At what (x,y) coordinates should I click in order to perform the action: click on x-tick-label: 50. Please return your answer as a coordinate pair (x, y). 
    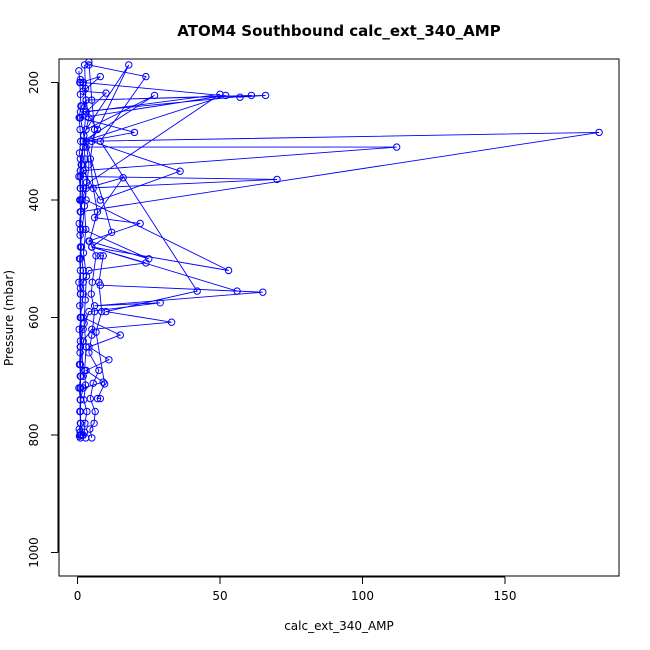
    Looking at the image, I should click on (219, 596).